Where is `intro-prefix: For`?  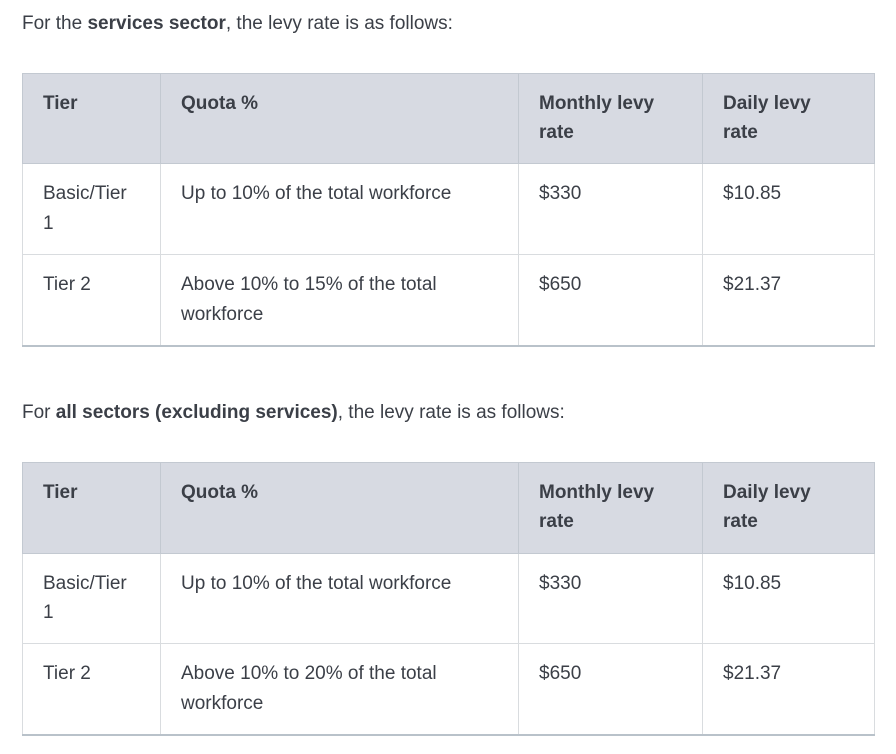
intro-prefix: For is located at coordinates (39, 413).